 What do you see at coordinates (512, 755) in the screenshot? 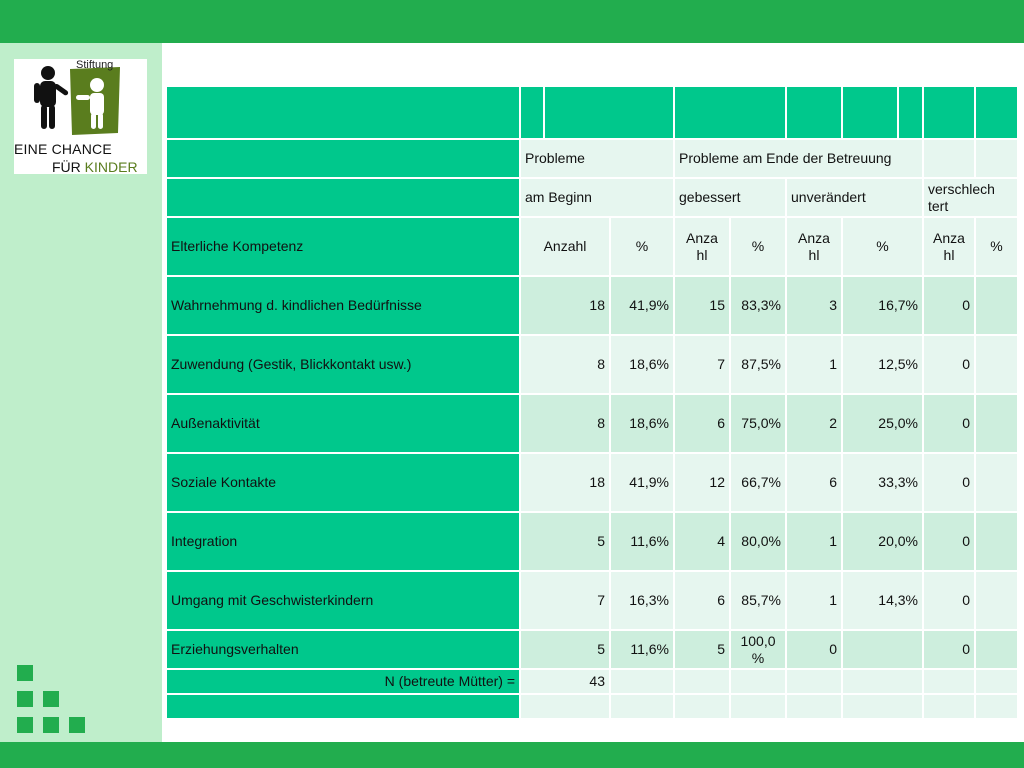
I see `bottom-bar` at bounding box center [512, 755].